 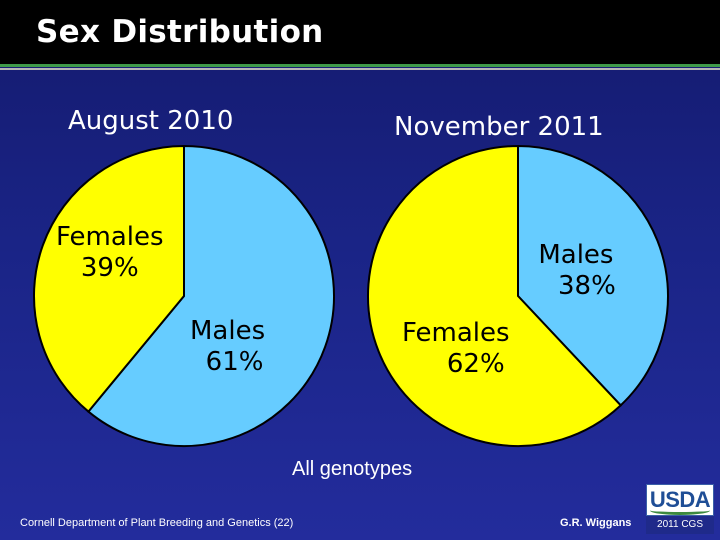 What do you see at coordinates (668, 524) in the screenshot?
I see `logo-year: 2011` at bounding box center [668, 524].